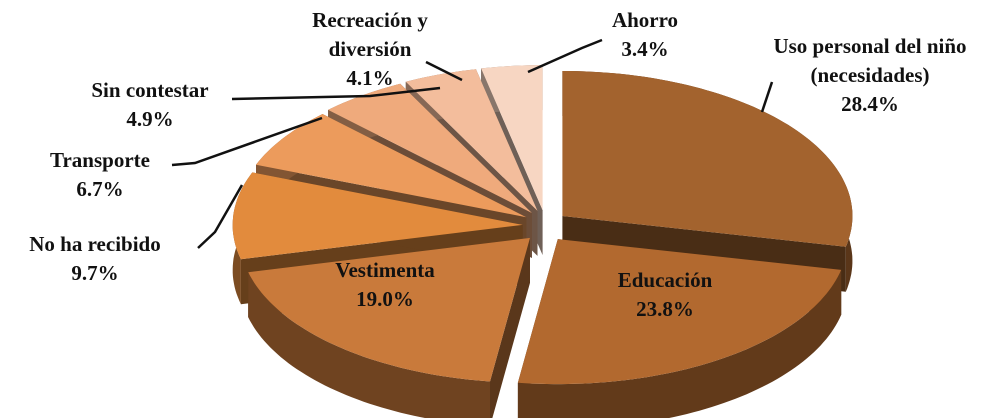 The height and width of the screenshot is (418, 988). What do you see at coordinates (100, 160) in the screenshot?
I see `category-label: Transporte` at bounding box center [100, 160].